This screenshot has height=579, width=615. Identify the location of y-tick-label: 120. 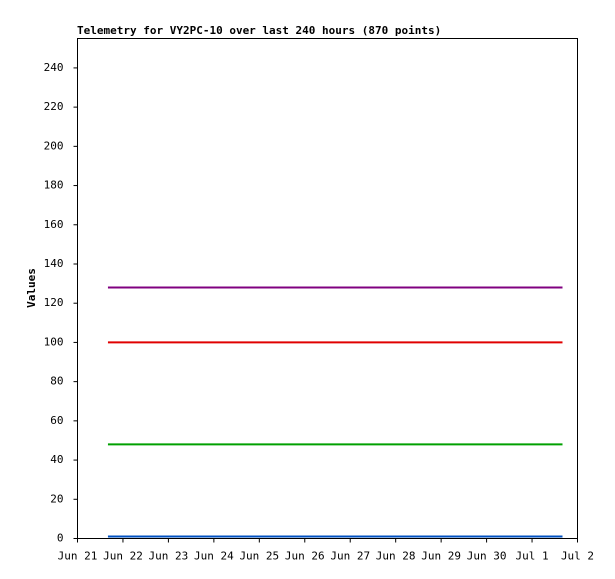
(54, 302).